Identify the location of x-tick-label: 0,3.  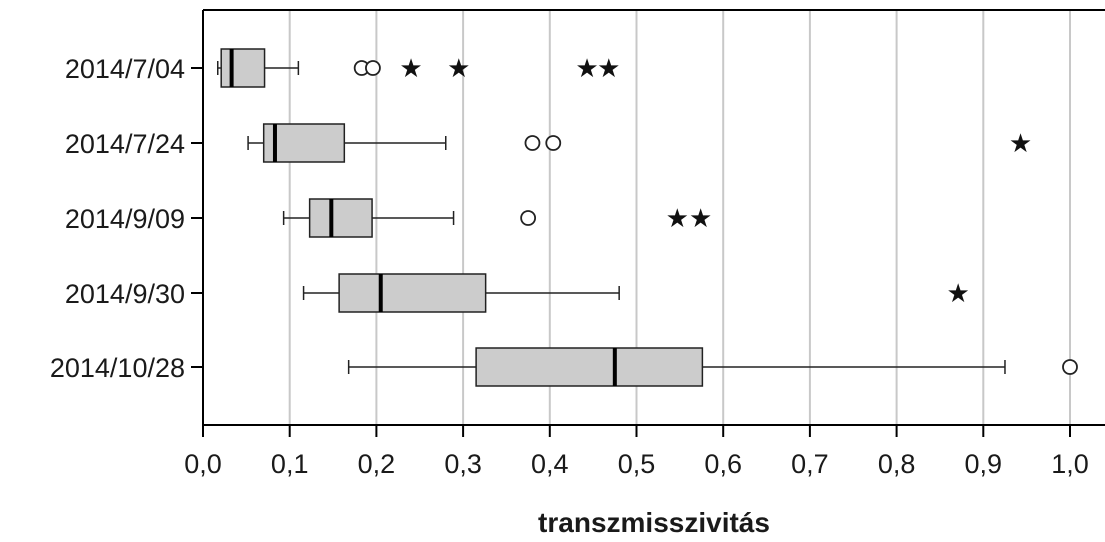
(463, 464).